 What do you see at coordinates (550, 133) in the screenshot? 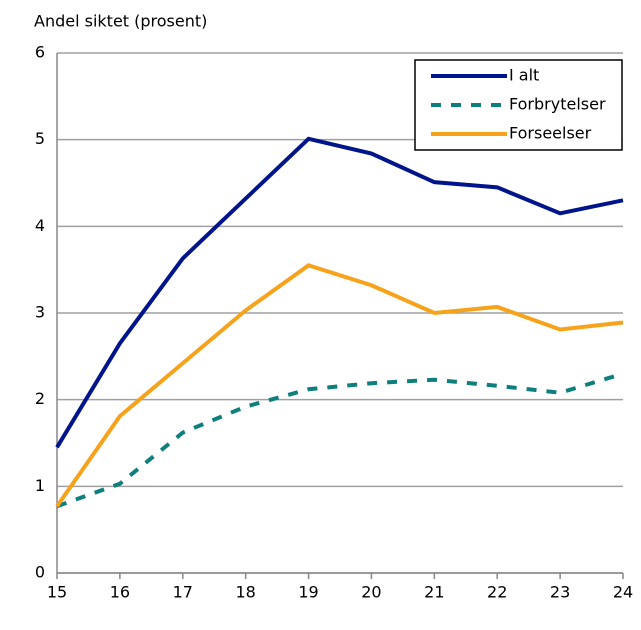
I see `legend-label: Forseelser` at bounding box center [550, 133].